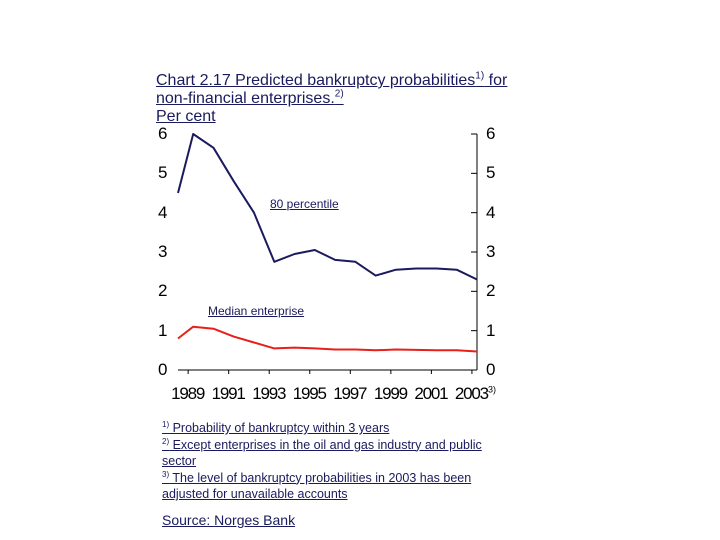 Image resolution: width=720 pixels, height=540 pixels. Describe the element at coordinates (163, 251) in the screenshot. I see `y-tick-label-left-3: 3` at that location.